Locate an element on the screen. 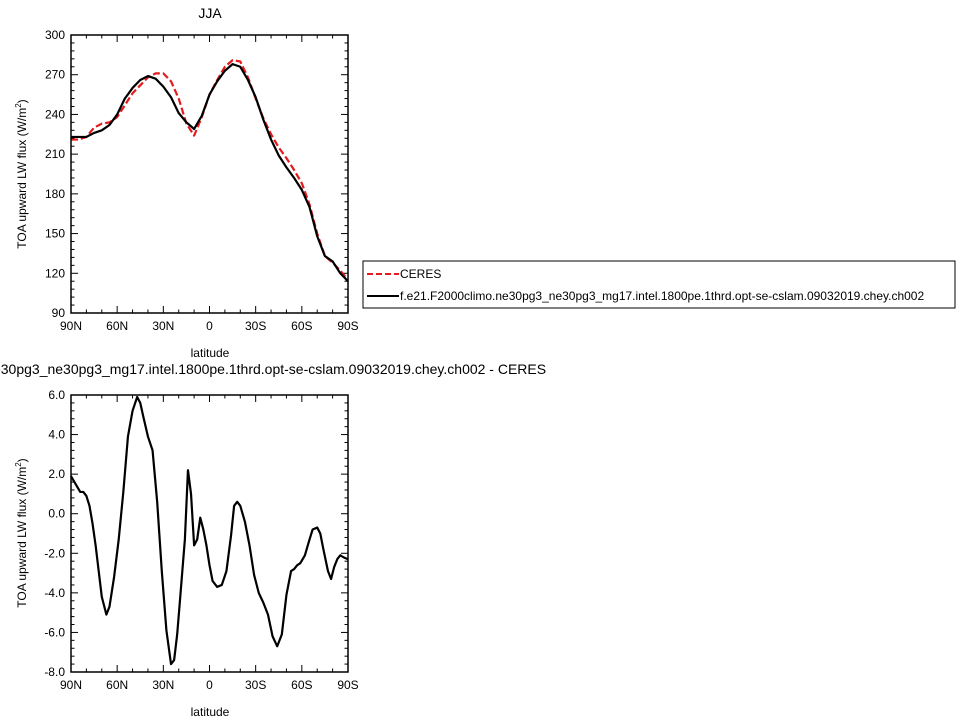  top-y-axis-label-sup: 2 is located at coordinates (18, 105).